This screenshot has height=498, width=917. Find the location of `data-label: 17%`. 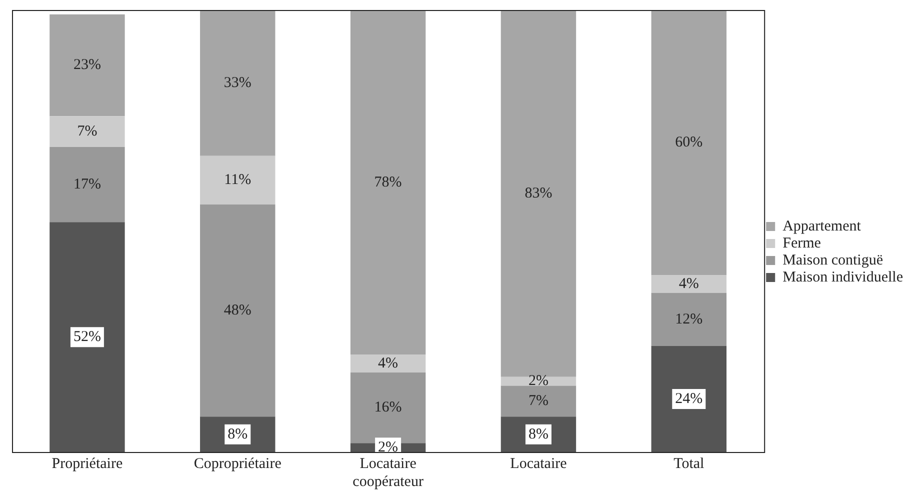

data-label: 17% is located at coordinates (87, 184).